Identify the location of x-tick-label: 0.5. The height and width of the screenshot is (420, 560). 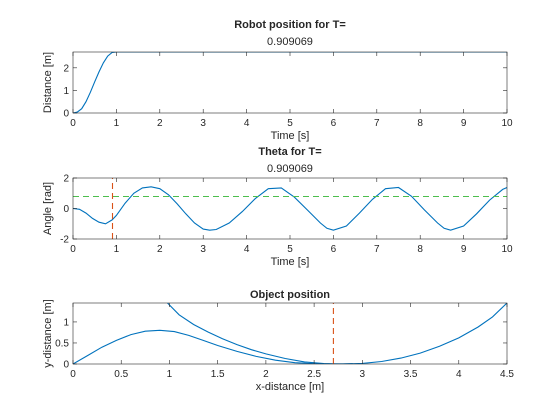
(121, 374).